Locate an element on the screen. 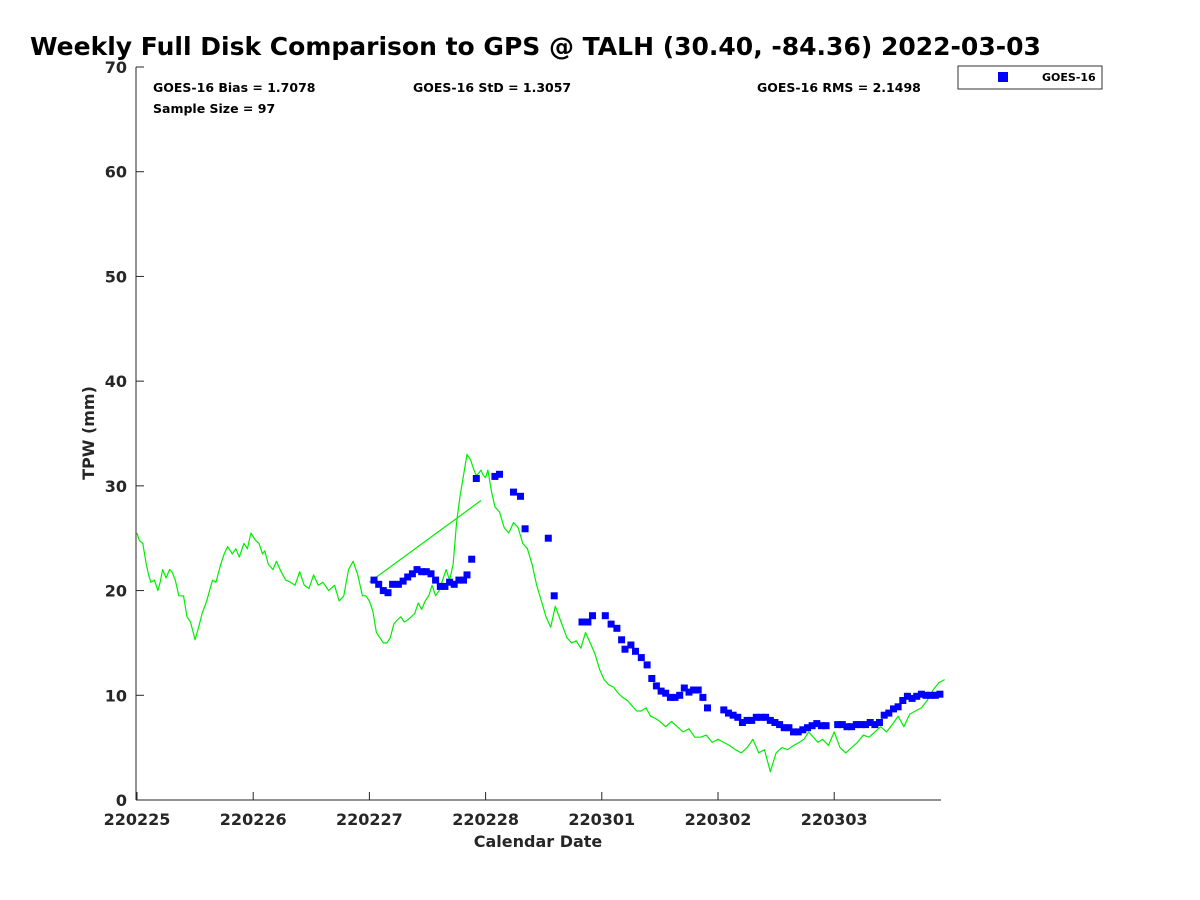  x-tick-label: 220302 is located at coordinates (718, 819).